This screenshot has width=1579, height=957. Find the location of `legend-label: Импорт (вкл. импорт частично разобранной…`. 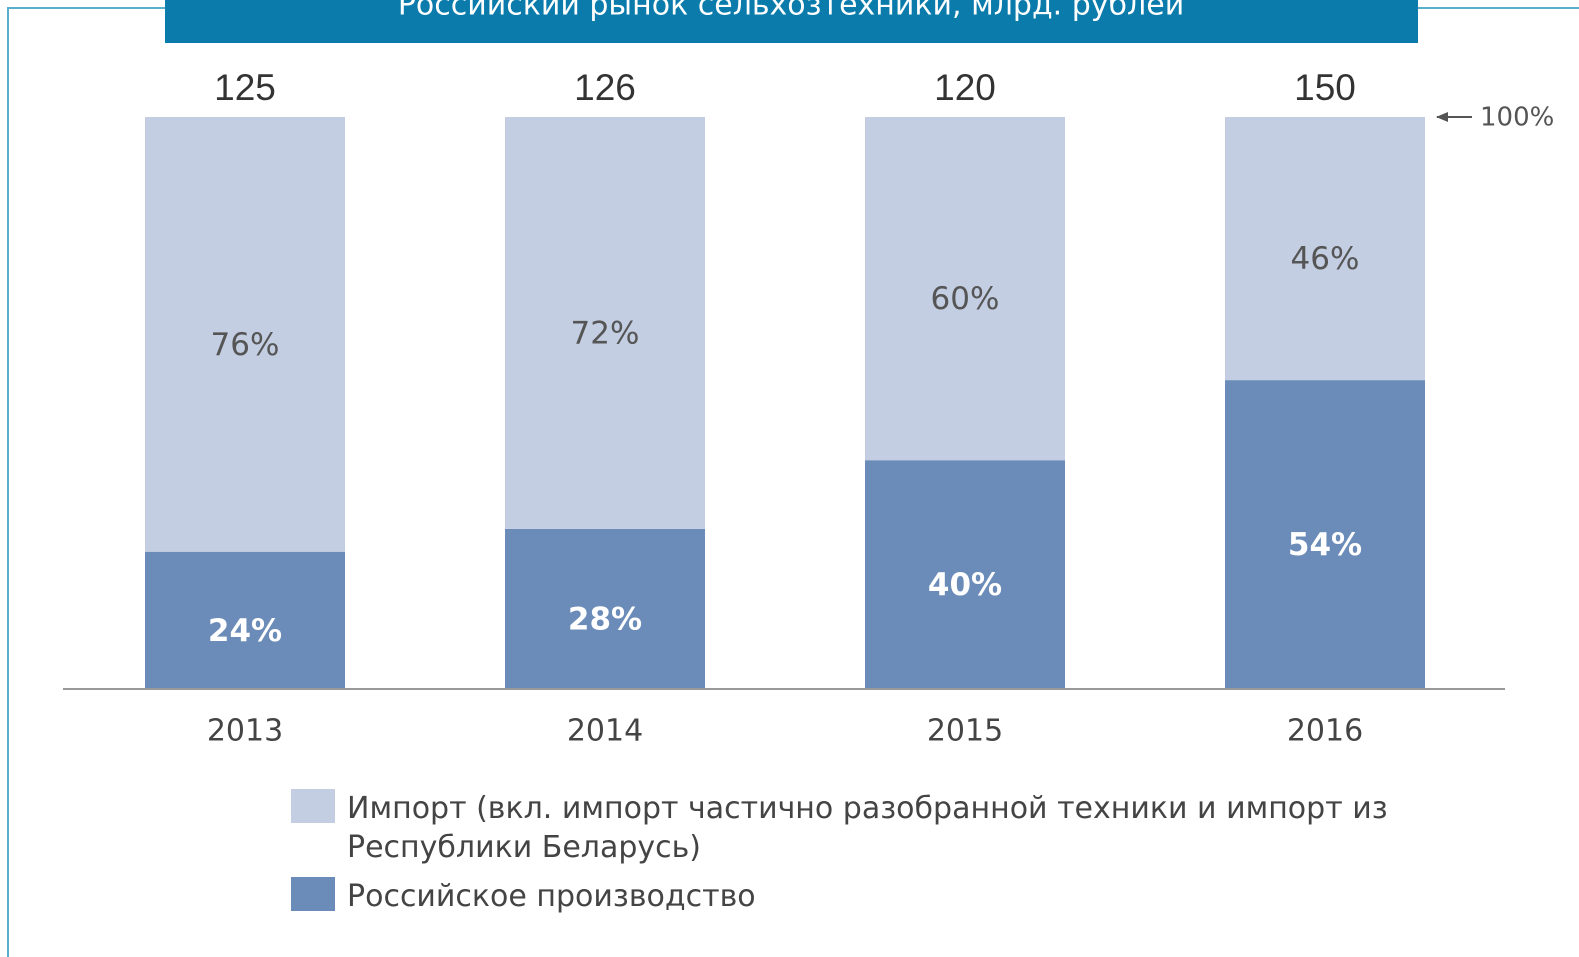

legend-label: Импорт (вкл. импорт частично разобранной… is located at coordinates (867, 828).